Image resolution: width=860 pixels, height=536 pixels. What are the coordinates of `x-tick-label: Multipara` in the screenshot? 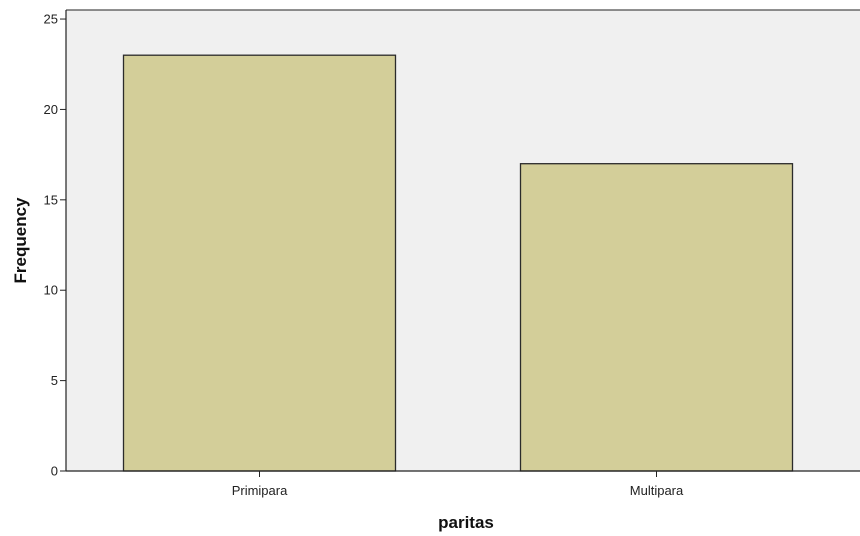 It's located at (657, 490).